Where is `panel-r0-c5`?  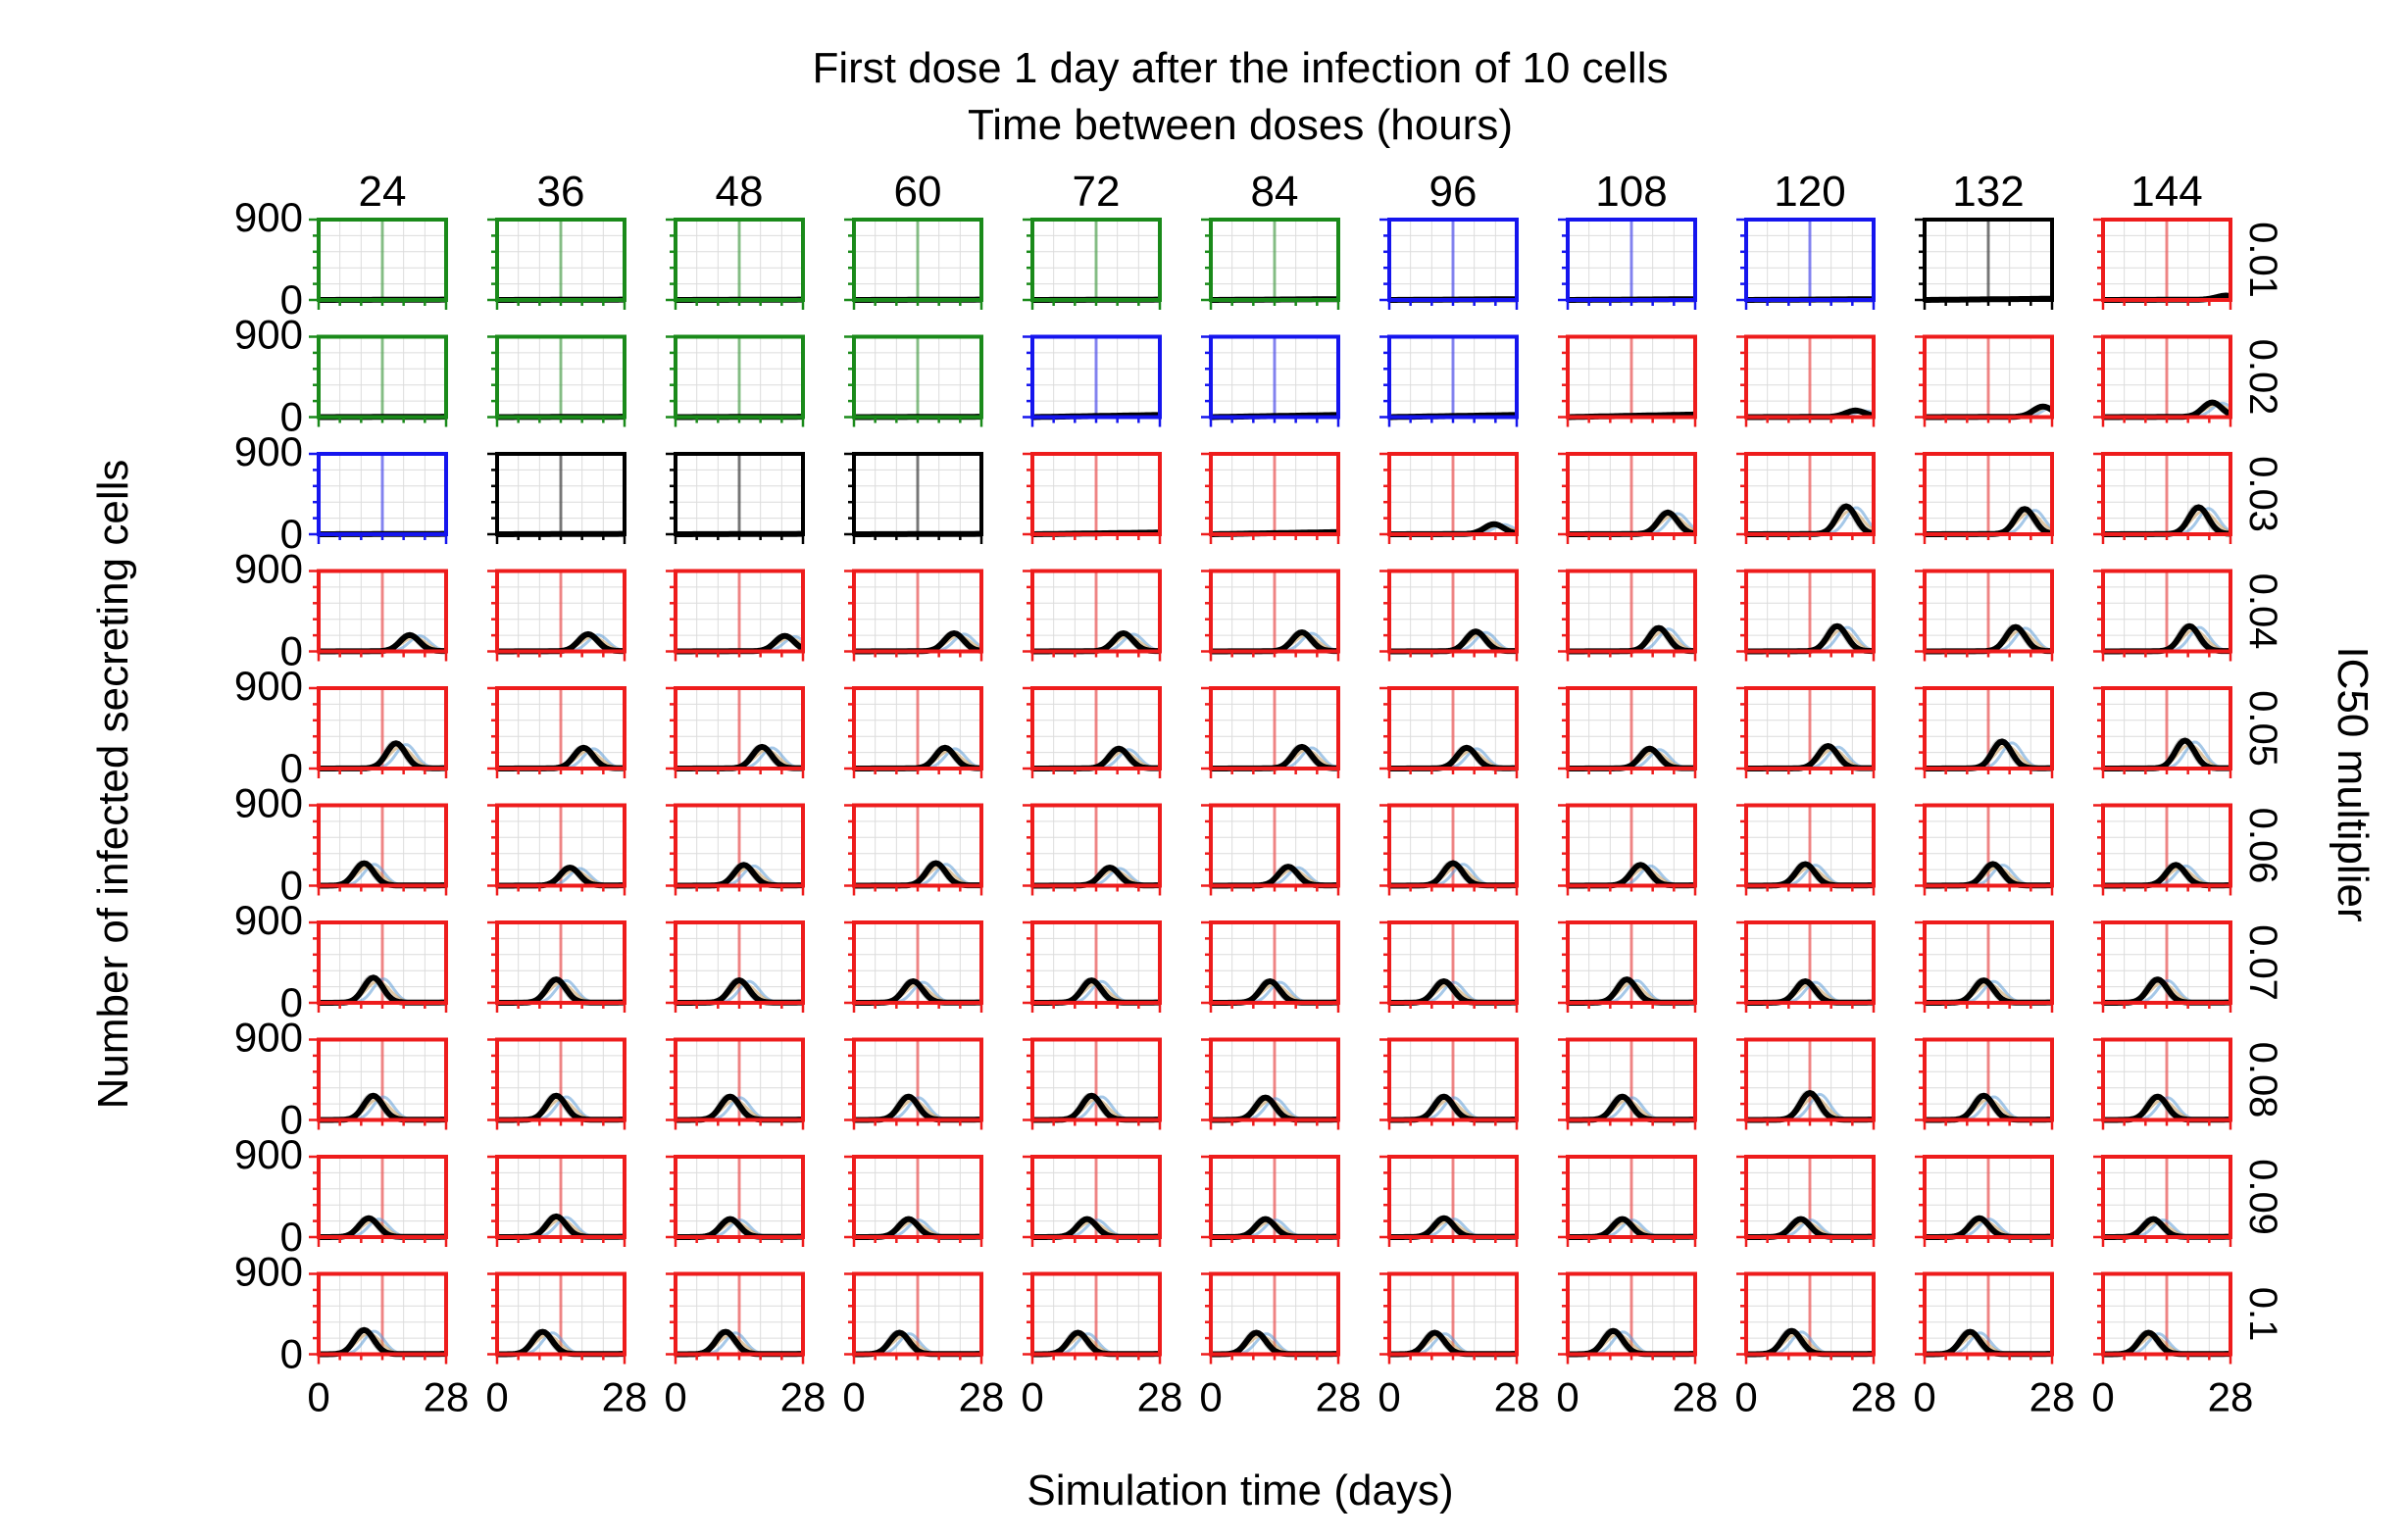 panel-r0-c5 is located at coordinates (1270, 264).